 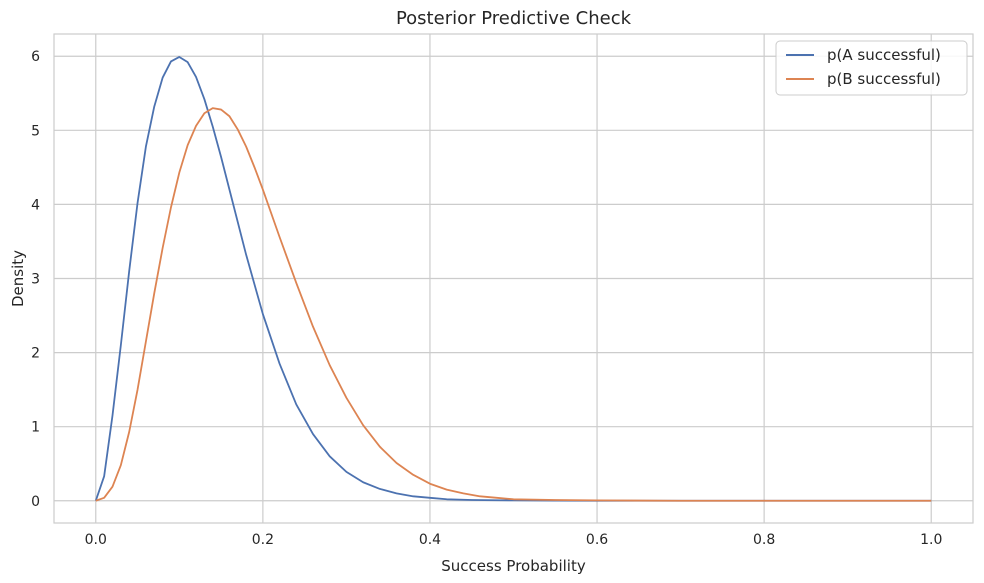 I want to click on legend: p(A successful) p(B successful), so click(x=871, y=68).